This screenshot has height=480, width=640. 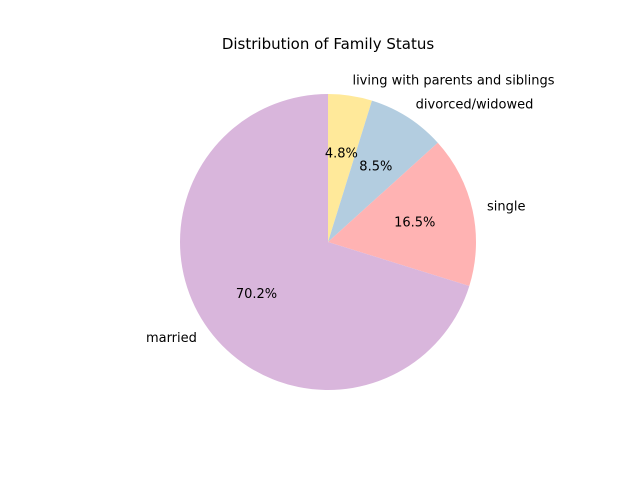 I want to click on pie-slice-single, so click(x=402, y=214).